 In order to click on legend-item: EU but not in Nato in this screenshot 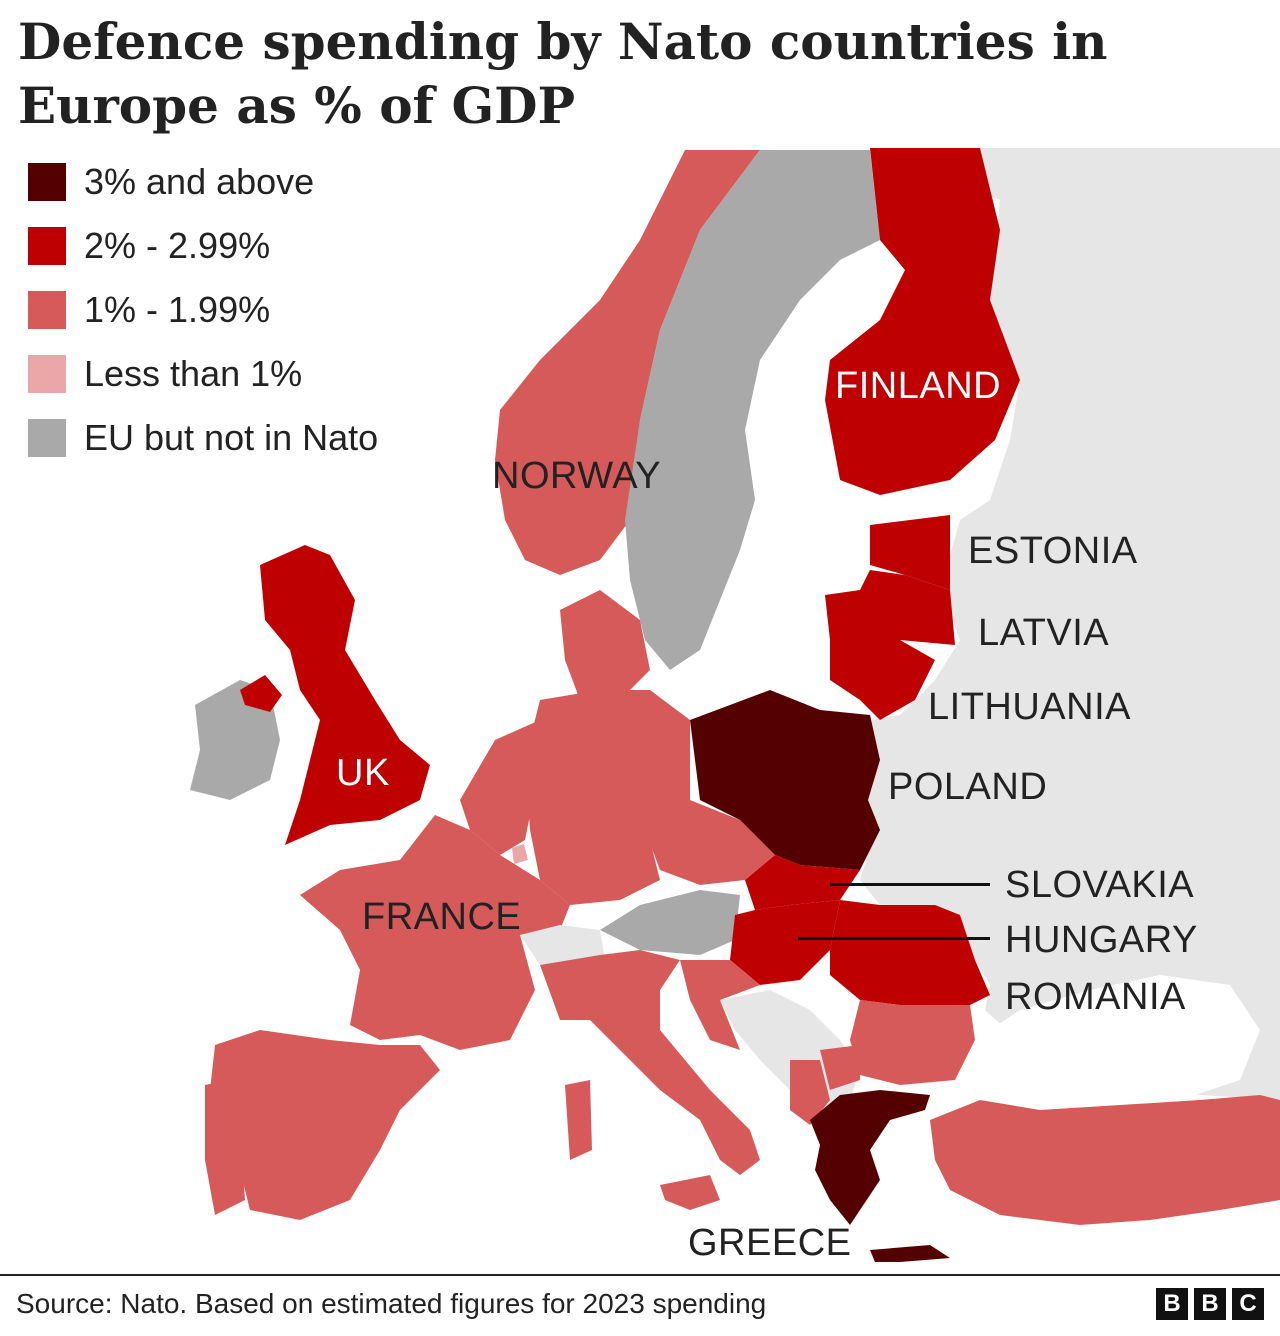, I will do `click(203, 438)`.